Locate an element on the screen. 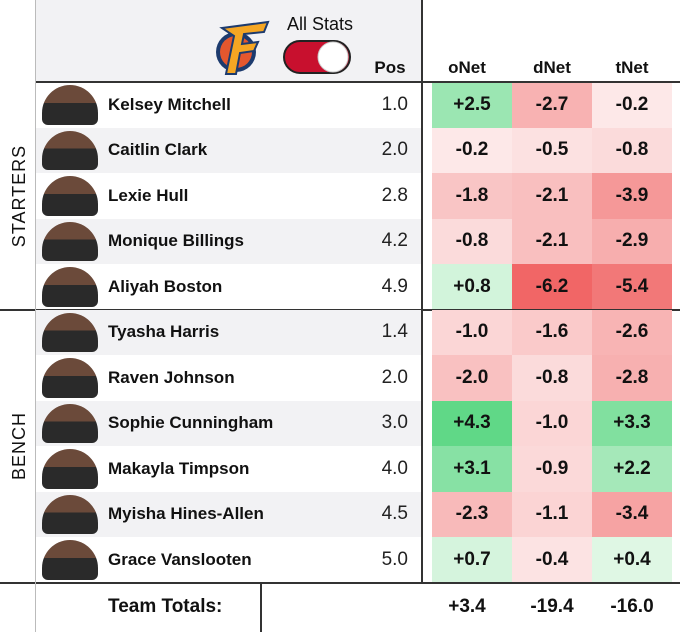 Image resolution: width=680 pixels, height=632 pixels. stat-cell: +3.3 is located at coordinates (632, 423).